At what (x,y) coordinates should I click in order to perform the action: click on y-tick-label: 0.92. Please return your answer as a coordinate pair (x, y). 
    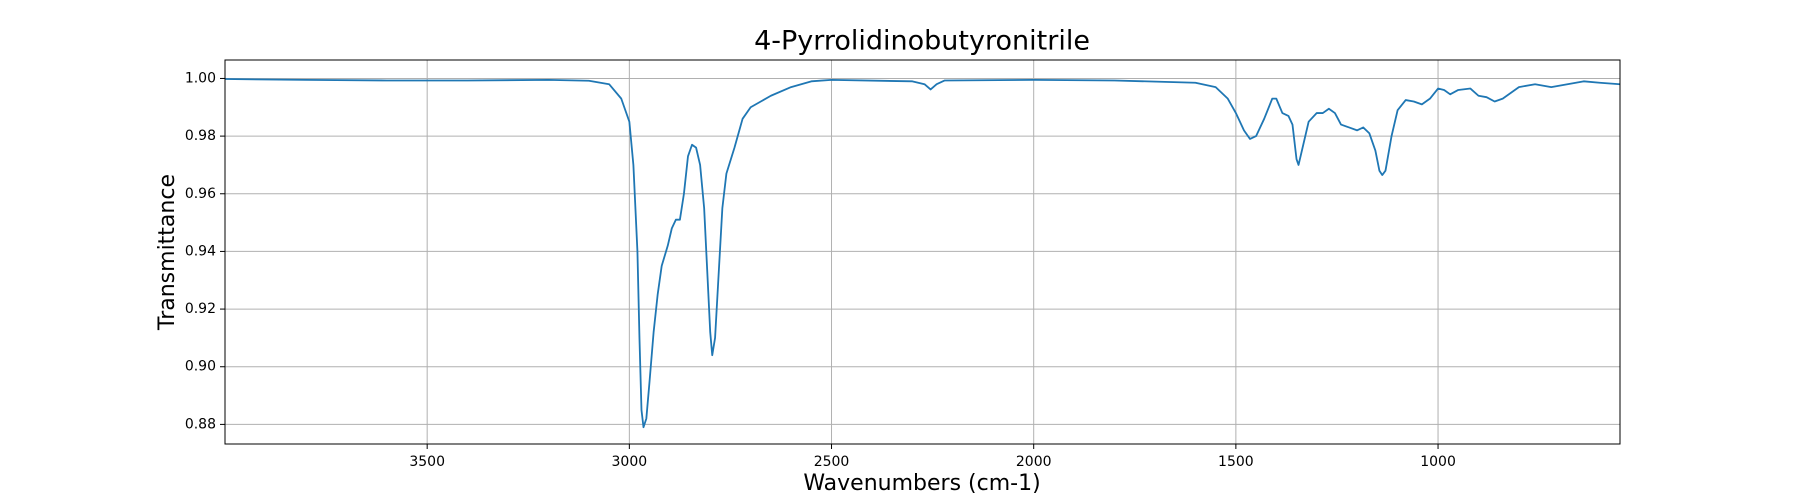
    Looking at the image, I should click on (200, 309).